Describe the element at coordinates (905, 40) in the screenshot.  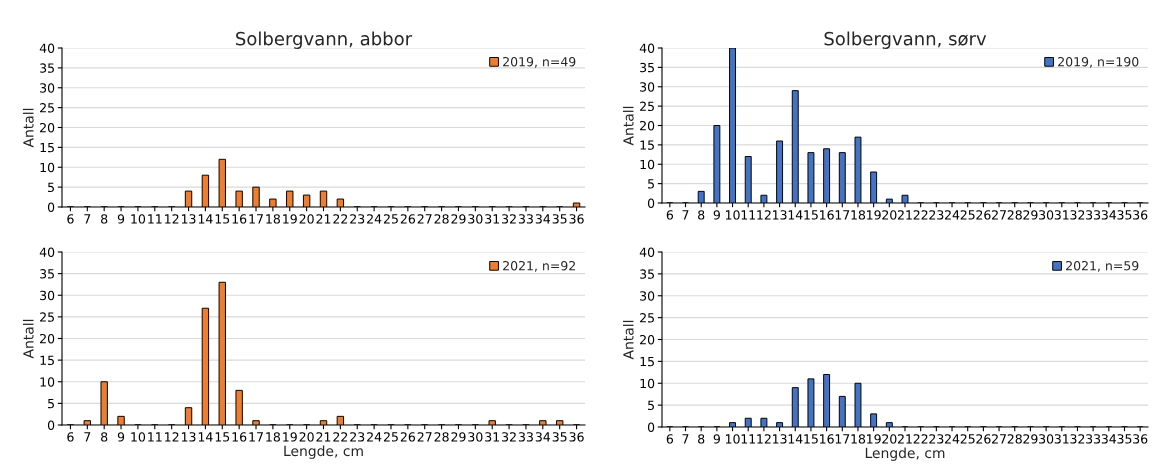
I see `chart-title: Solbergvann, sørv` at that location.